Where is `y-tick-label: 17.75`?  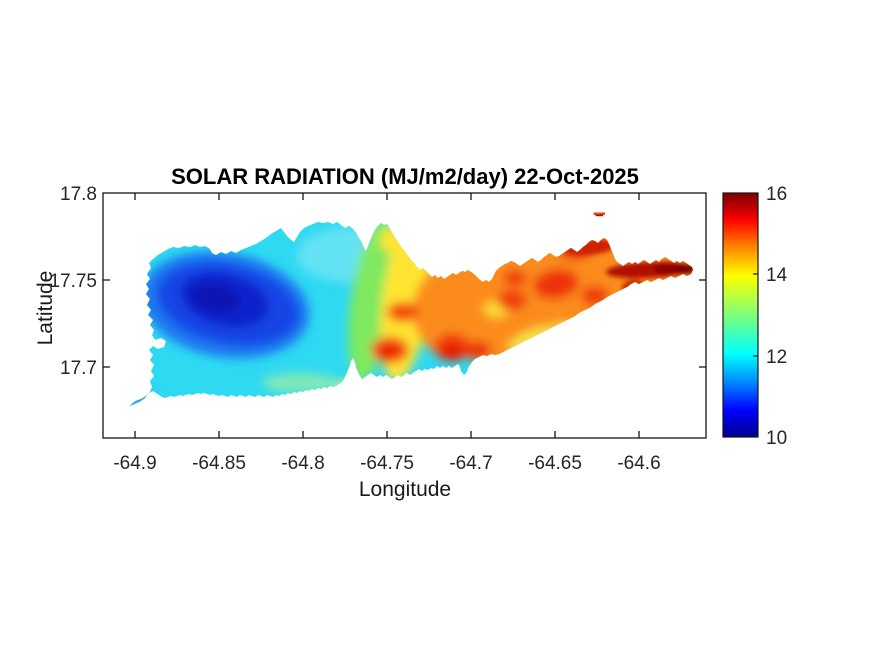 y-tick-label: 17.75 is located at coordinates (73, 281).